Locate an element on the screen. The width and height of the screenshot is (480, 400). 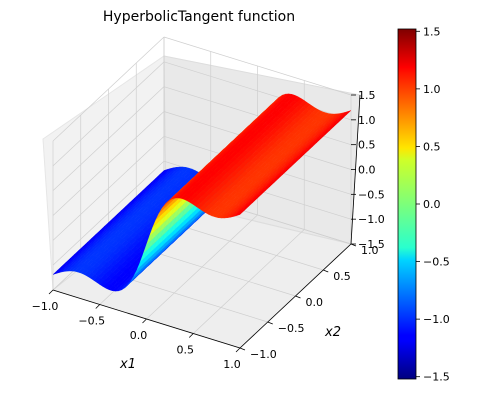
y-tick-label: 0.5 is located at coordinates (342, 276).